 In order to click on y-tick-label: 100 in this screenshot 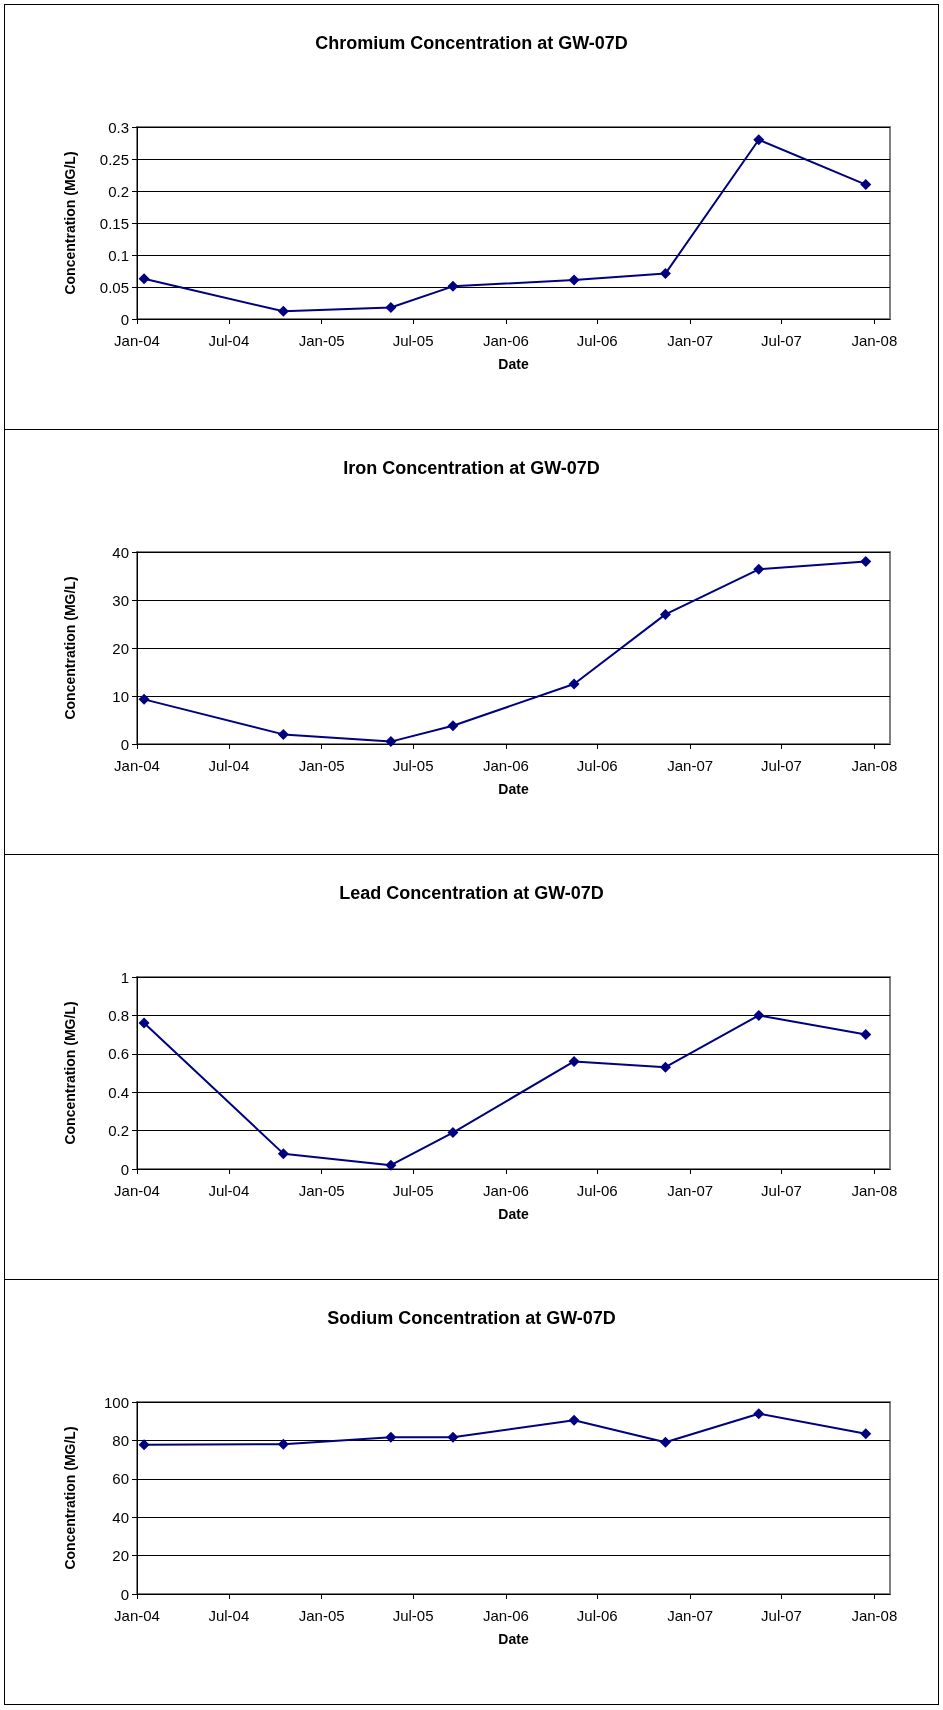, I will do `click(116, 1402)`.